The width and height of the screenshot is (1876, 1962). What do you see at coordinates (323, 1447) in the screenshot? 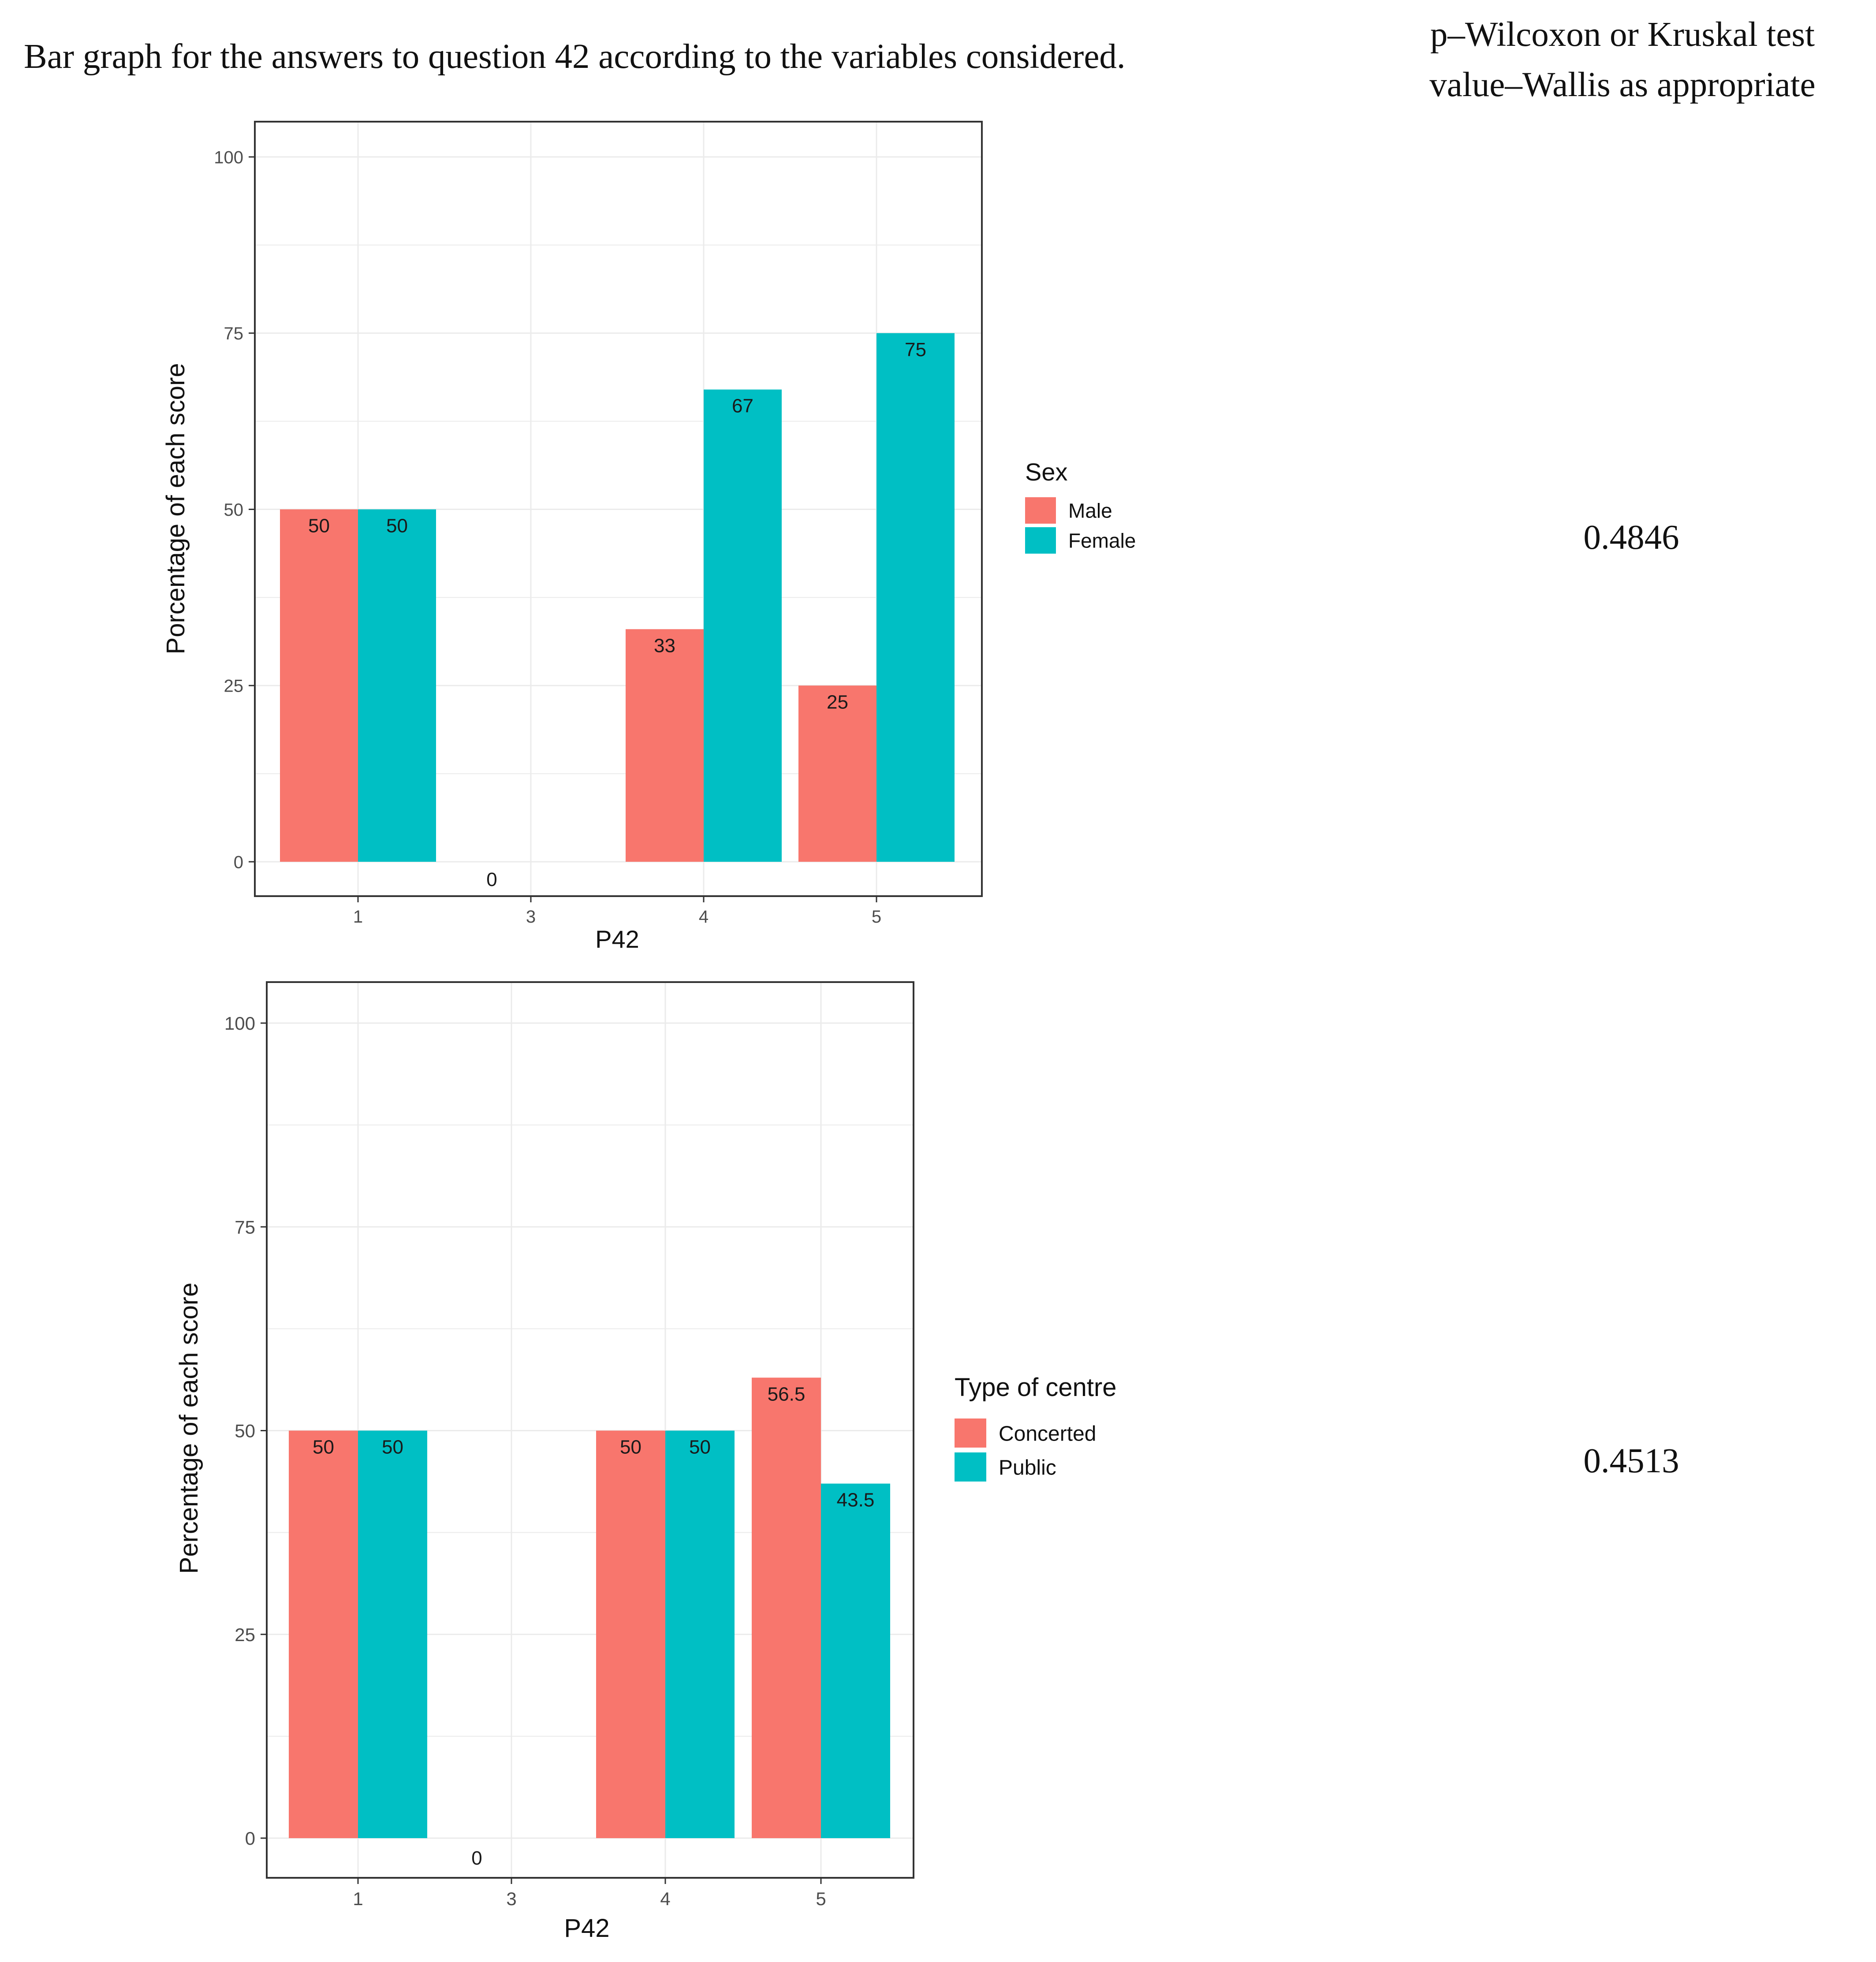
I see `chart2-data-label-concerted-1: 50` at bounding box center [323, 1447].